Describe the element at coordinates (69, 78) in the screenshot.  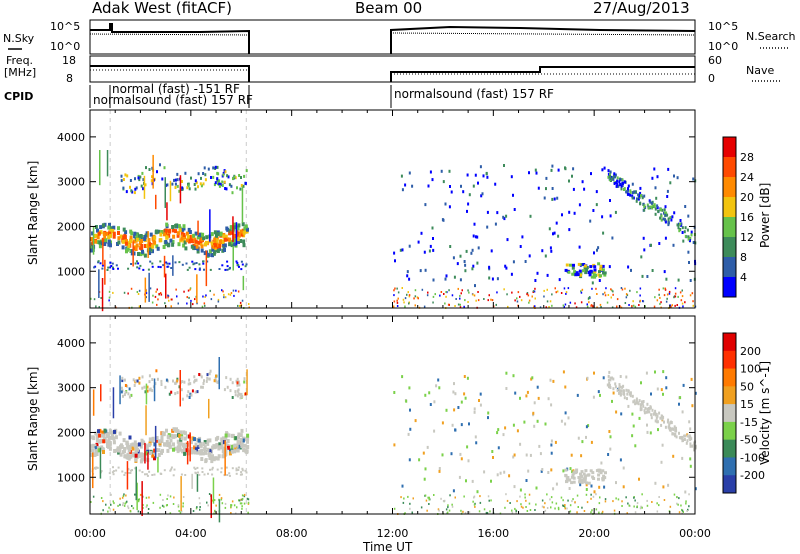
I see `freq-left-tick-bottom: 8` at that location.